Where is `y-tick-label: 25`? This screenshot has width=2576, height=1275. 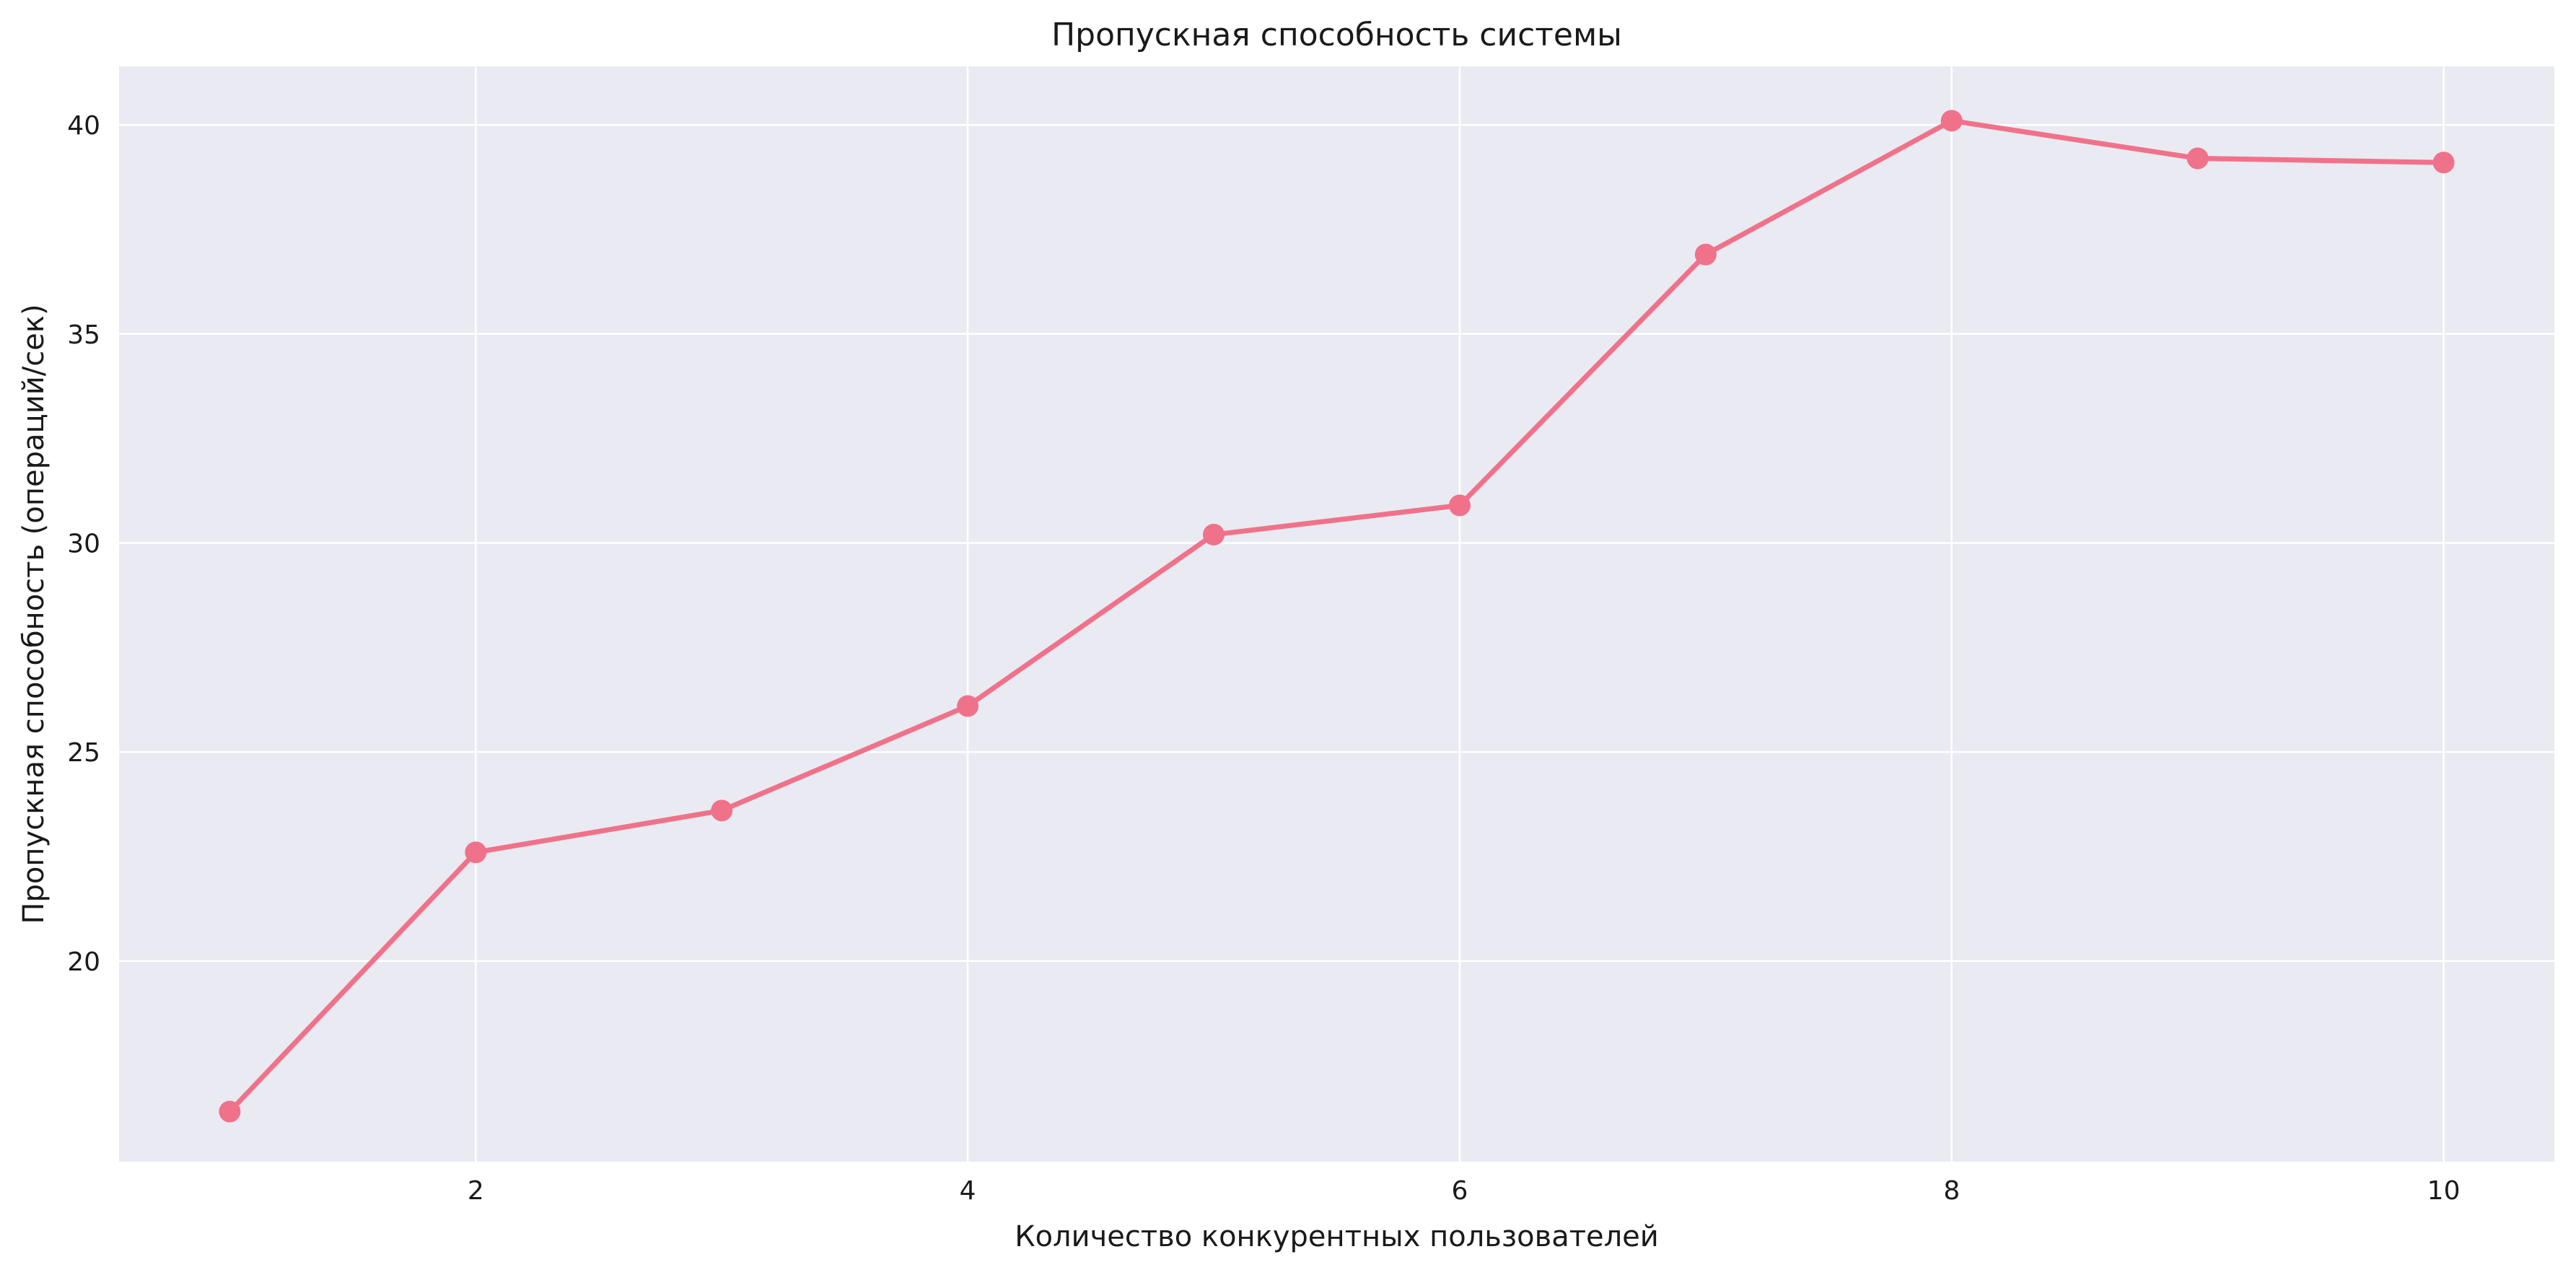 y-tick-label: 25 is located at coordinates (83, 753).